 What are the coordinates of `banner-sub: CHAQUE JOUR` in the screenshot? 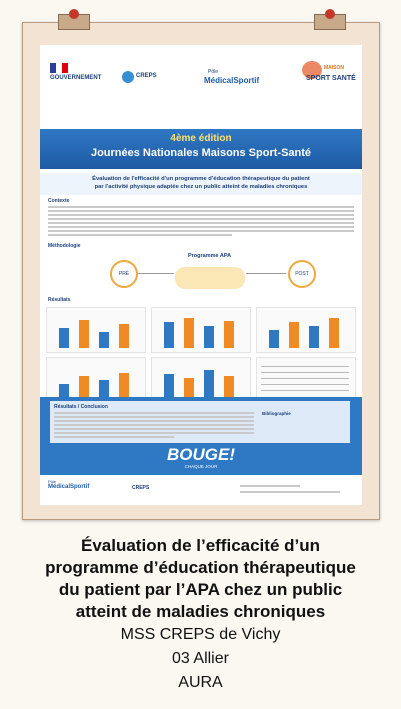 It's located at (201, 466).